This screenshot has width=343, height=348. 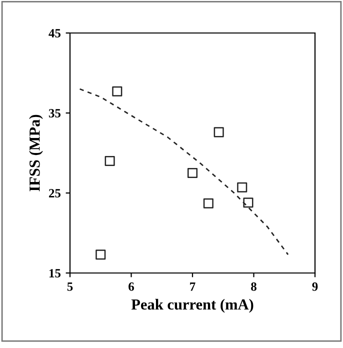 What do you see at coordinates (36, 153) in the screenshot?
I see `y-axis-title: IFSS (MPa)` at bounding box center [36, 153].